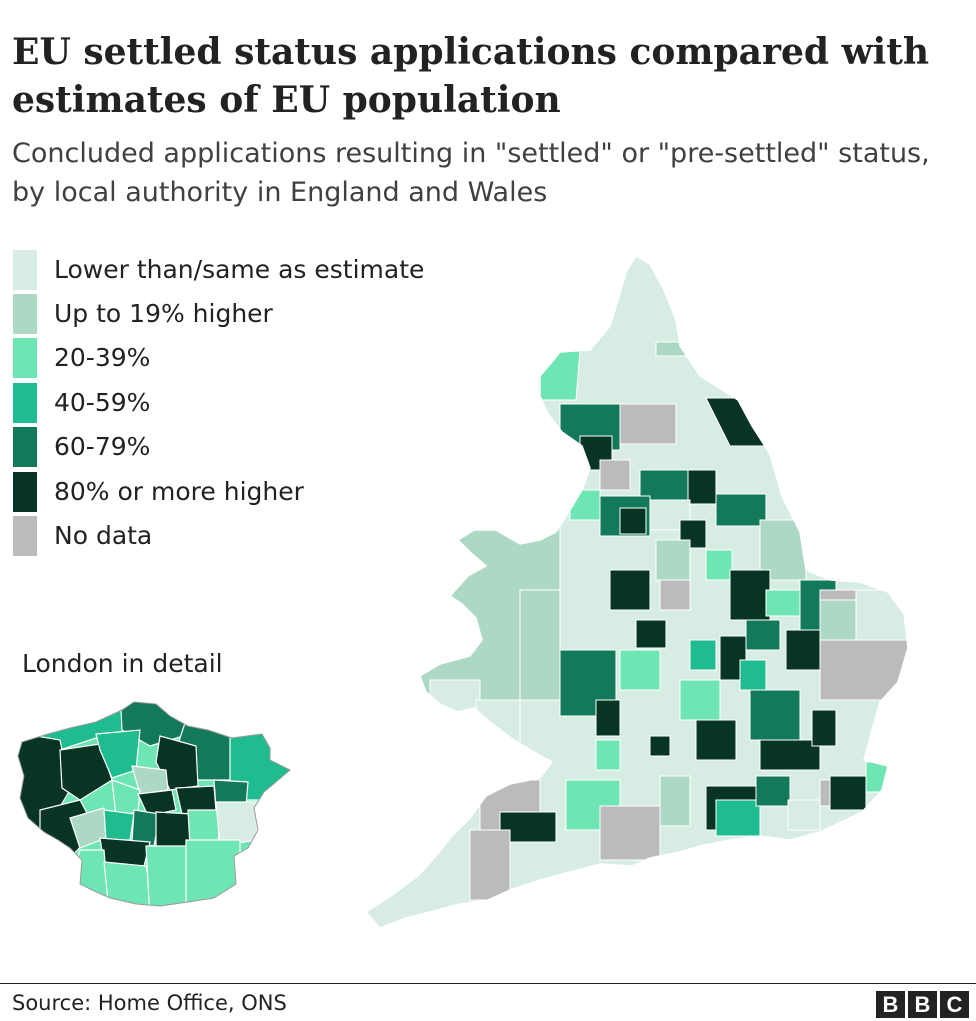  Describe the element at coordinates (890, 1004) in the screenshot. I see `bbc-logo-letter-1: B` at that location.